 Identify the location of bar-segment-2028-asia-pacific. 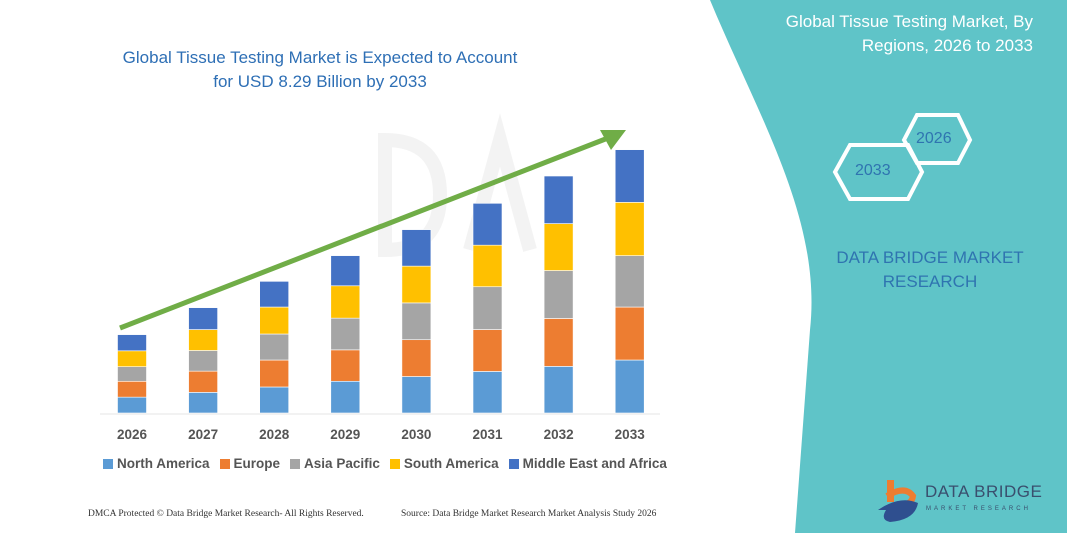
(274, 347).